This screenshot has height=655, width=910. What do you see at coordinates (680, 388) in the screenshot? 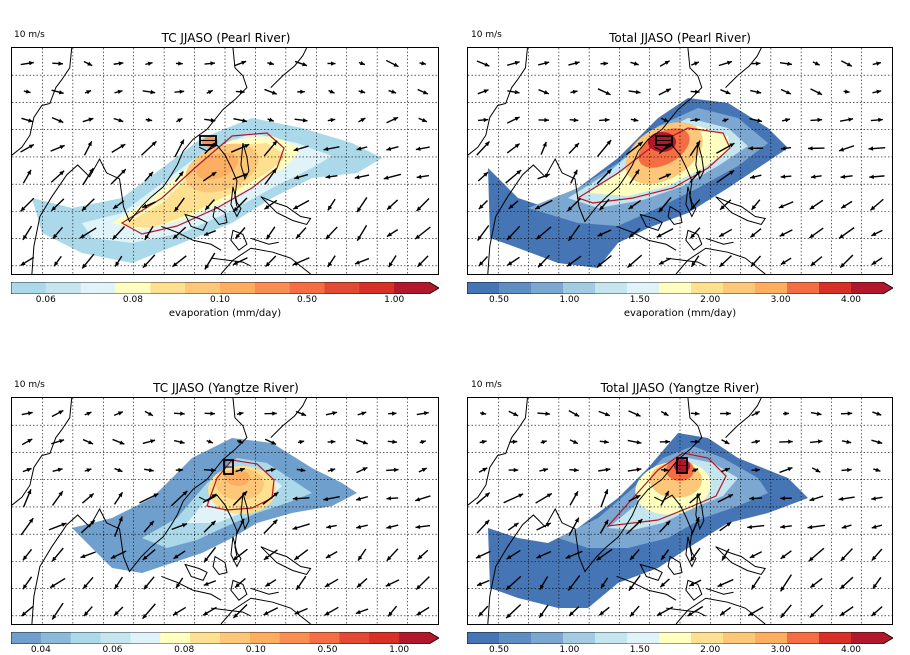
I see `panel-title: Total JJASO (Yangtze River)` at bounding box center [680, 388].